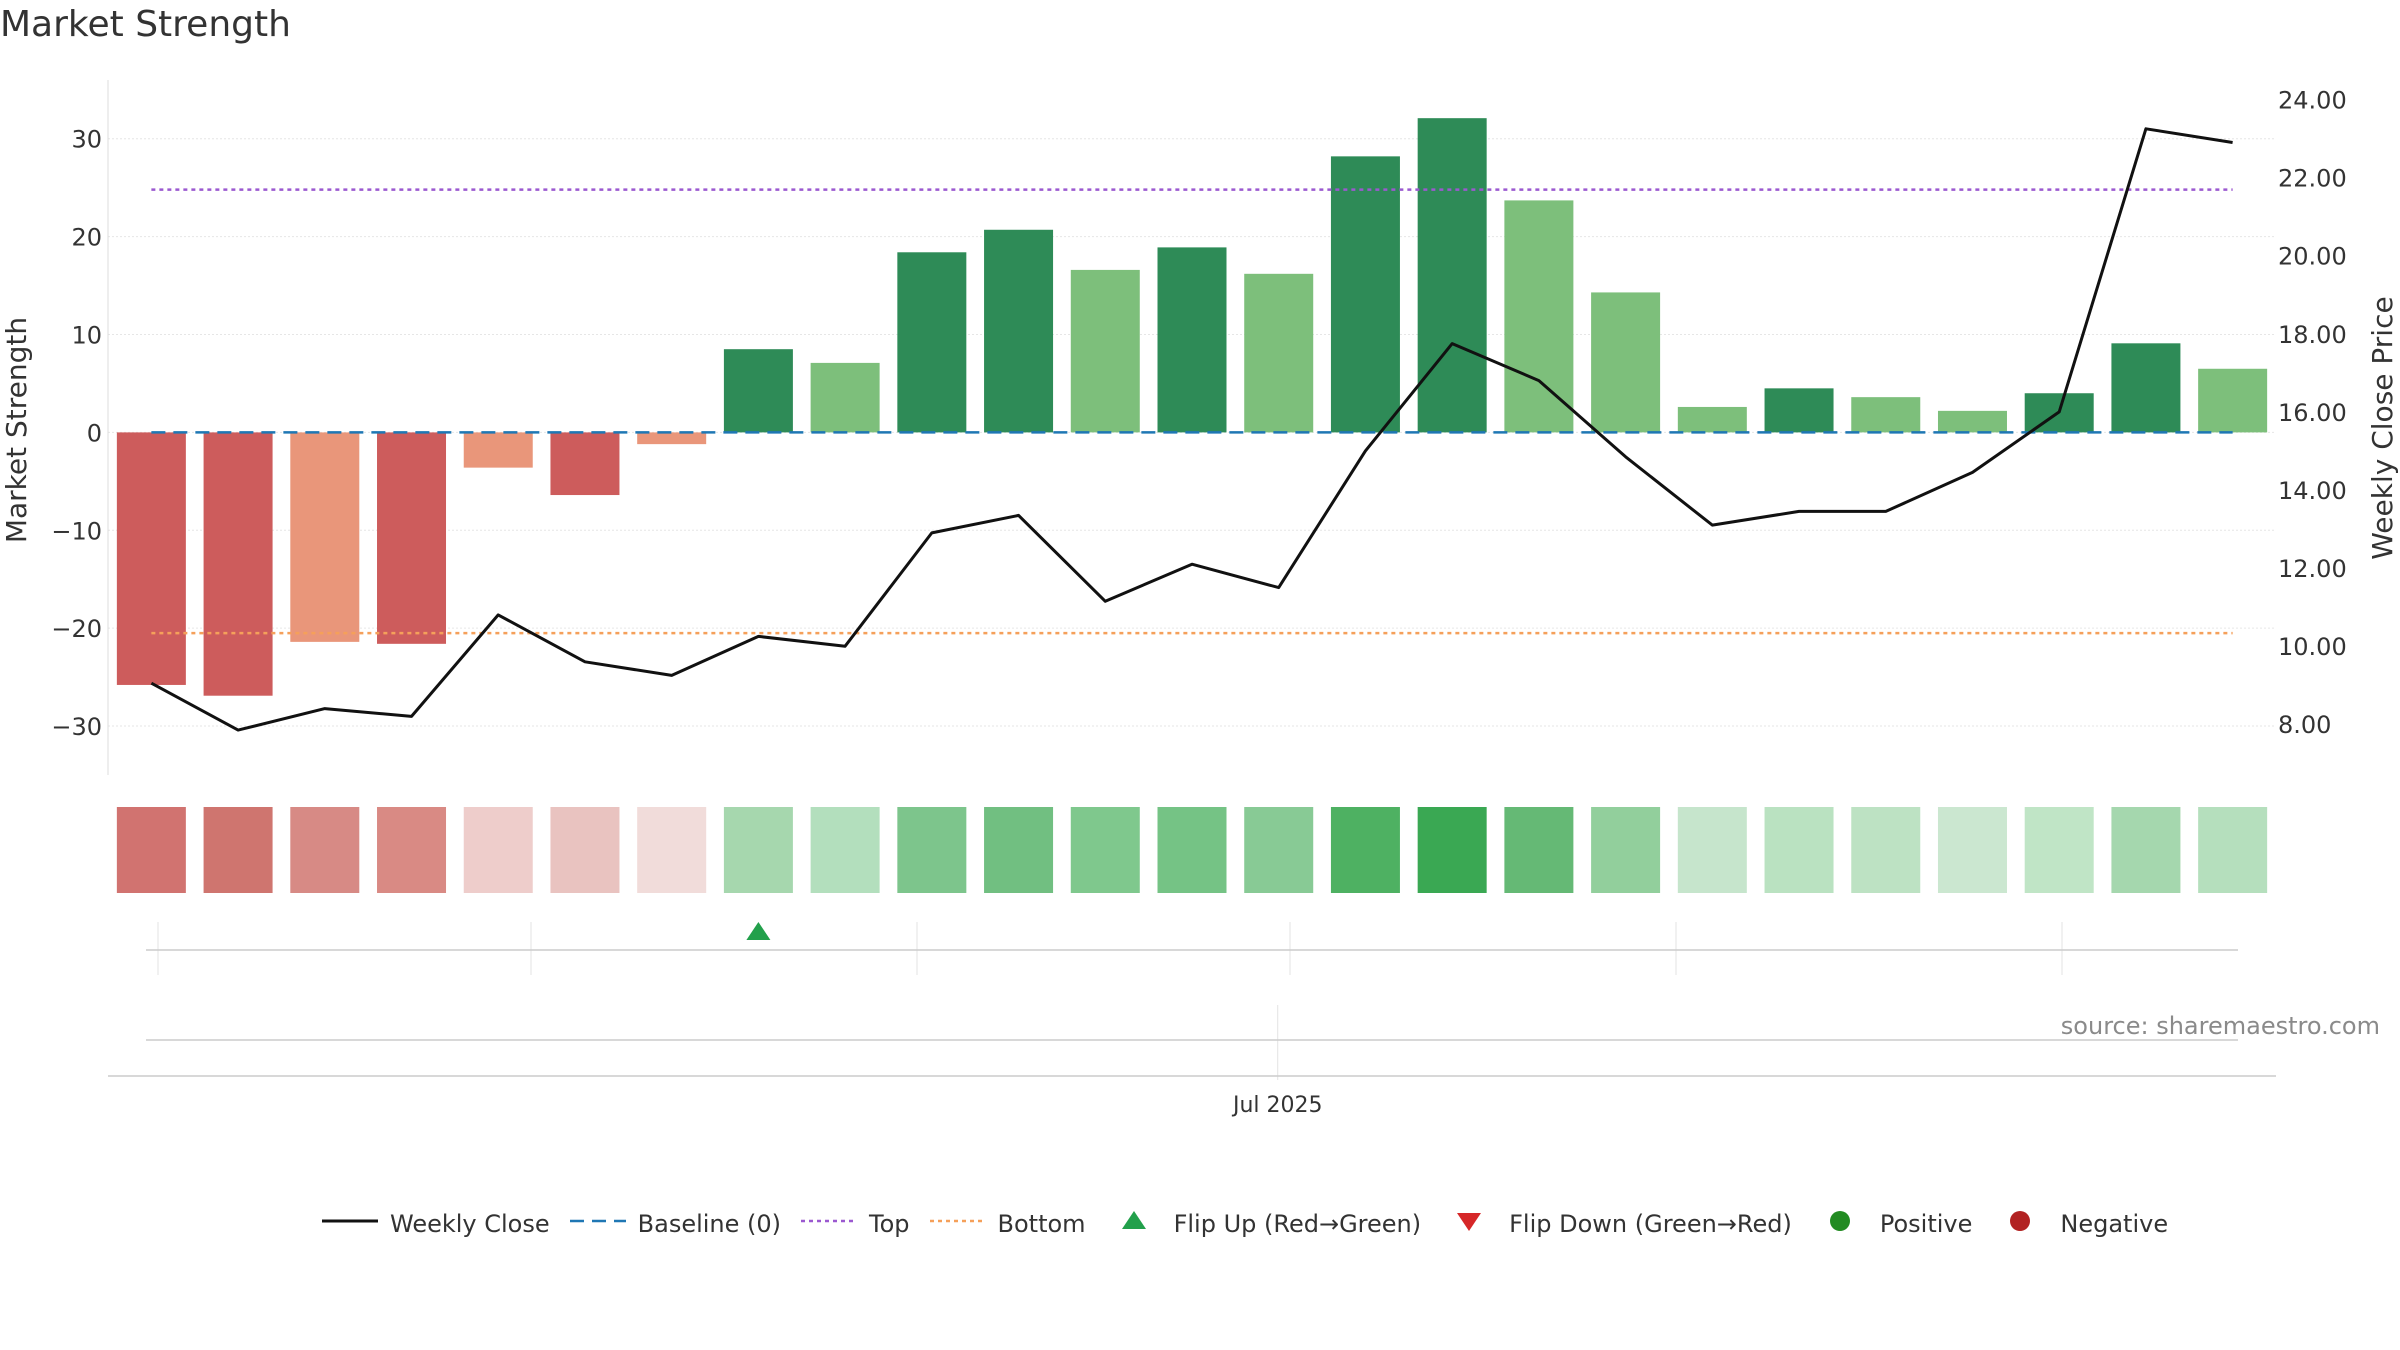 This screenshot has height=1350, width=2400. Describe the element at coordinates (2312, 257) in the screenshot. I see `y2-tick-label: 20.00` at that location.